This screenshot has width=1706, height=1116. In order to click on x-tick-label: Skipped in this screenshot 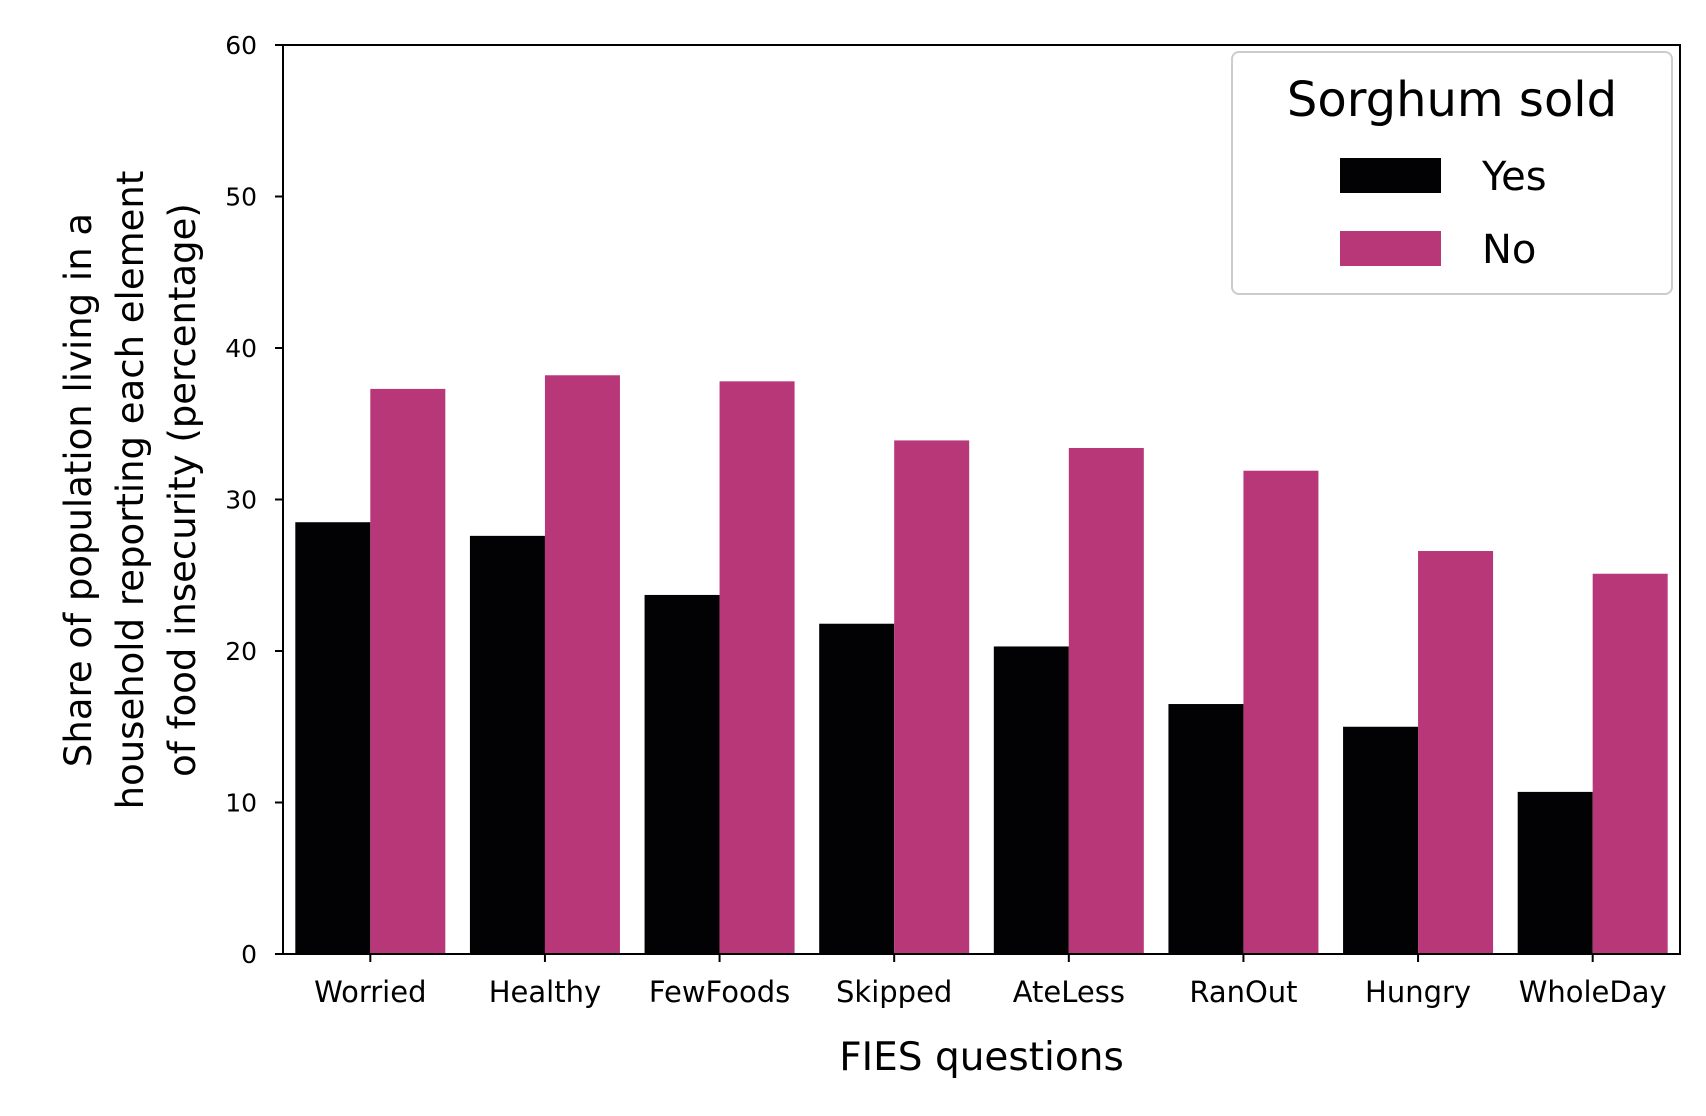, I will do `click(894, 992)`.